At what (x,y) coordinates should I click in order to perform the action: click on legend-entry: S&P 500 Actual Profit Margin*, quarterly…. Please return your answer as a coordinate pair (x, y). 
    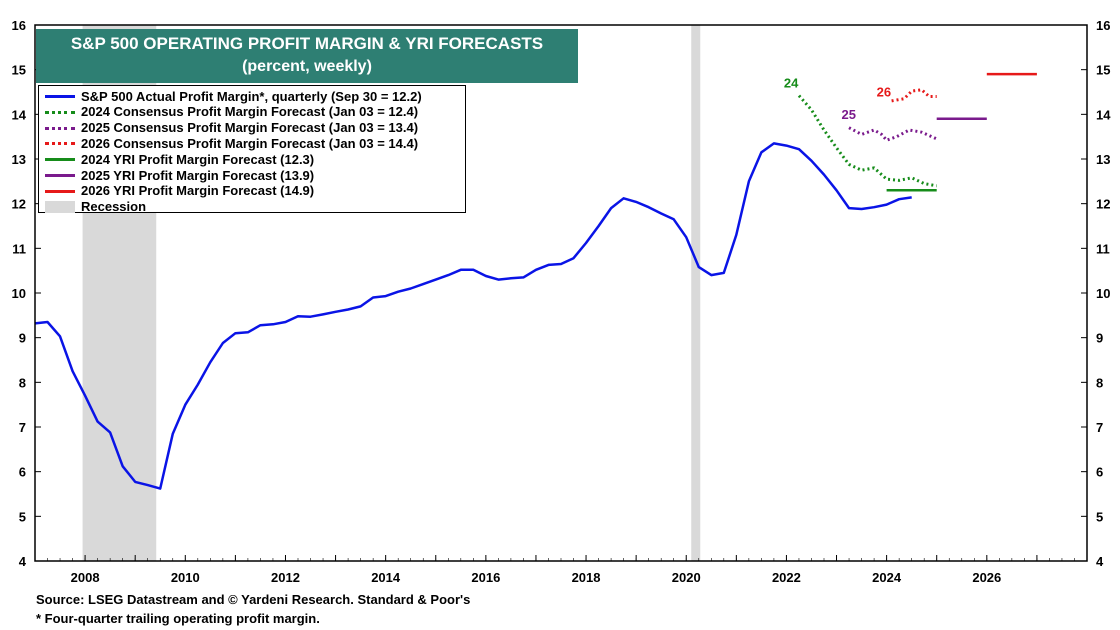
    Looking at the image, I should click on (230, 96).